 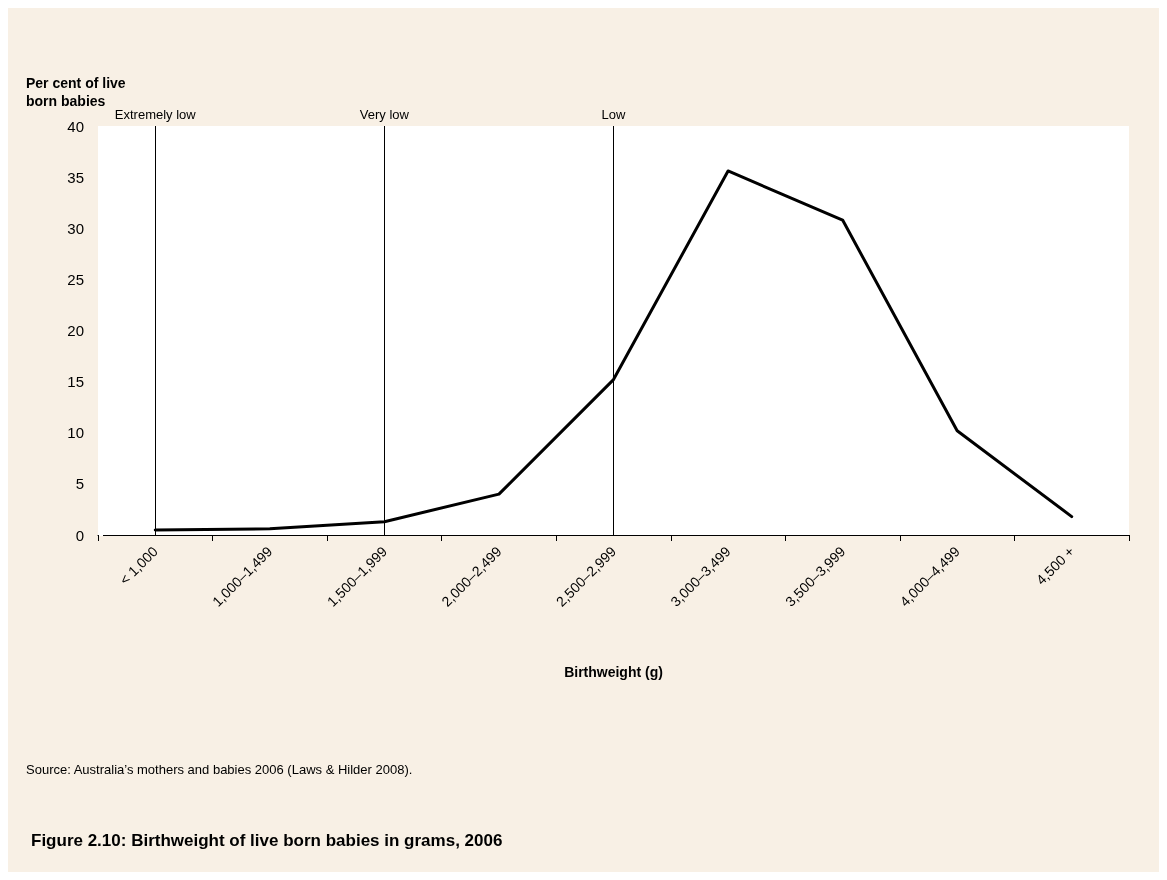 I want to click on ref-line-label: Extremely low, so click(x=155, y=114).